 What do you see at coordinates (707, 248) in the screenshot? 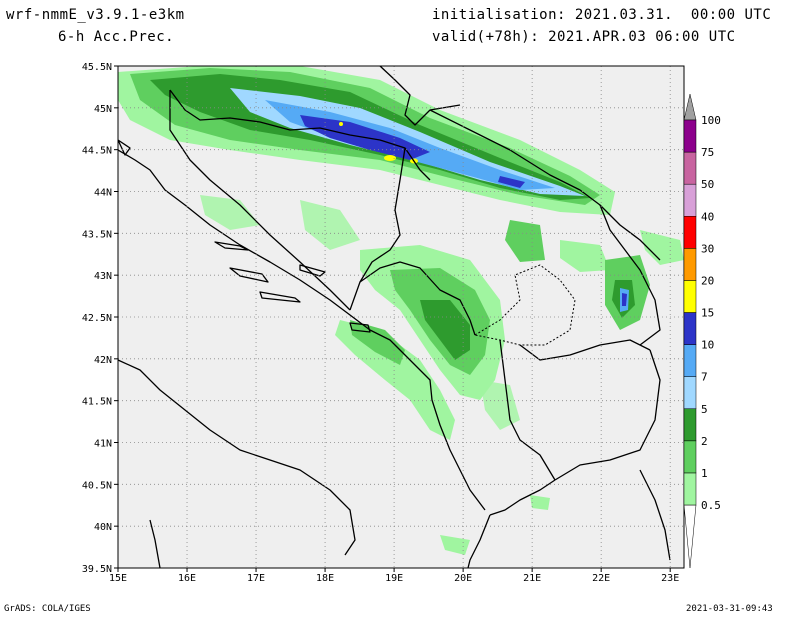
I see `legend-label: 30` at bounding box center [707, 248].